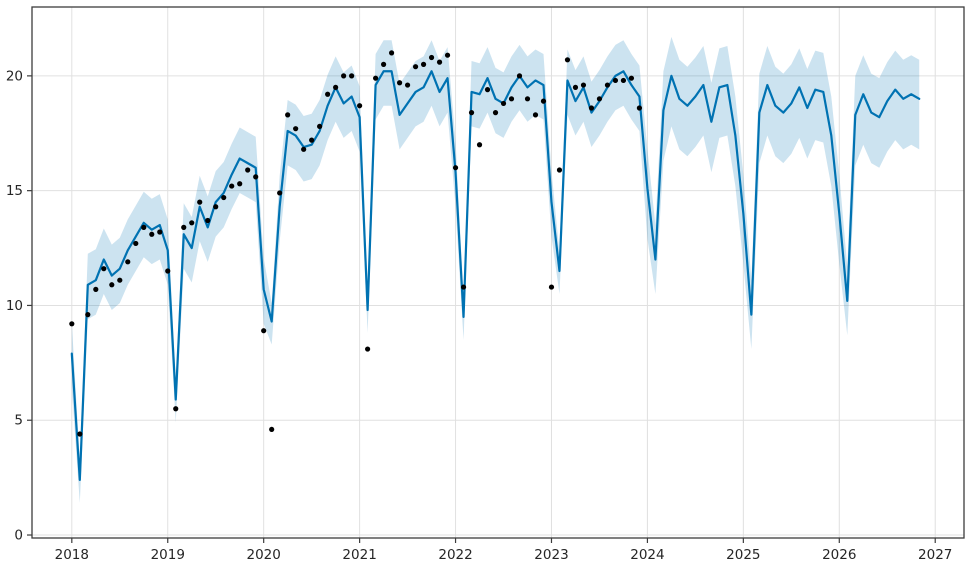 The width and height of the screenshot is (976, 569). I want to click on y-tick-label: 10, so click(14, 306).